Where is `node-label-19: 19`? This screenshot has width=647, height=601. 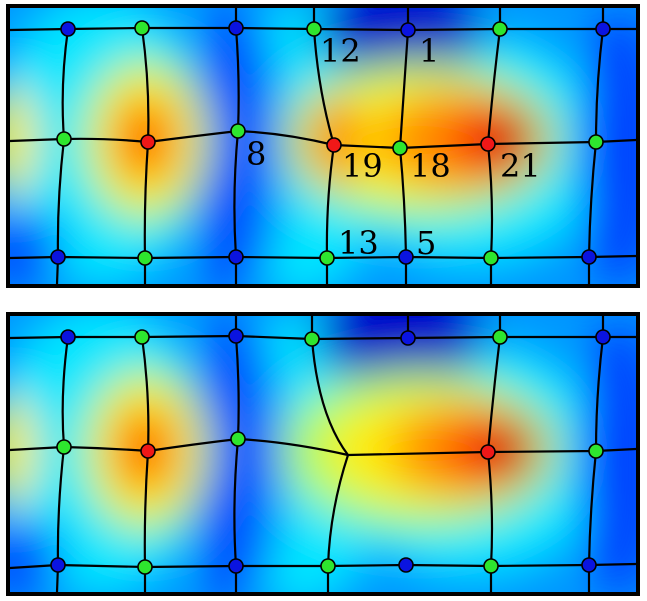 node-label-19: 19 is located at coordinates (362, 166).